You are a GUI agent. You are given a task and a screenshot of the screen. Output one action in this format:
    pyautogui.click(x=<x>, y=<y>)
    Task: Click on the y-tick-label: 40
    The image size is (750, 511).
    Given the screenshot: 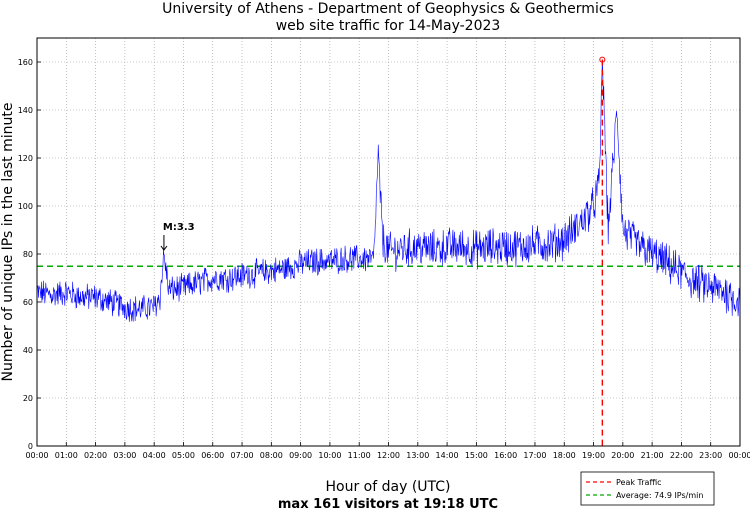 What is the action you would take?
    pyautogui.click(x=28, y=350)
    